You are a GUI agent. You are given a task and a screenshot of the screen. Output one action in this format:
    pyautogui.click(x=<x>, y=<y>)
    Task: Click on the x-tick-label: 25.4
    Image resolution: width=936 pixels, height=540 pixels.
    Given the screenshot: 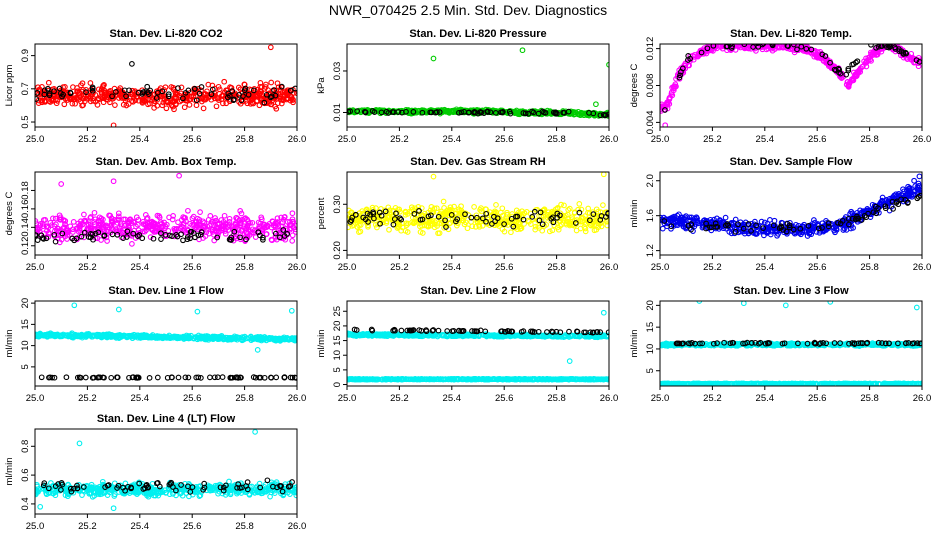 What is the action you would take?
    pyautogui.click(x=140, y=267)
    